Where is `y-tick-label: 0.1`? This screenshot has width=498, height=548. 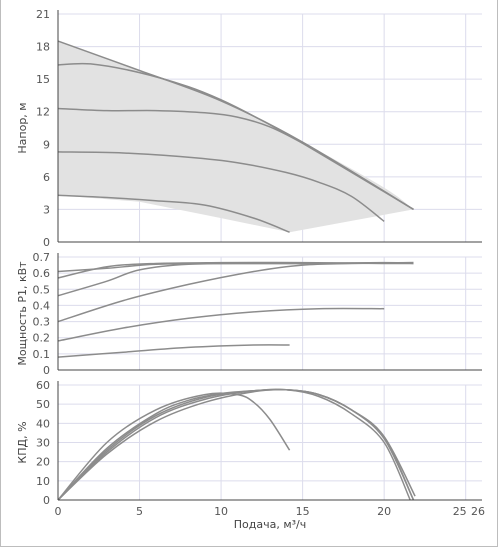 y-tick-label: 0.1 is located at coordinates (42, 354).